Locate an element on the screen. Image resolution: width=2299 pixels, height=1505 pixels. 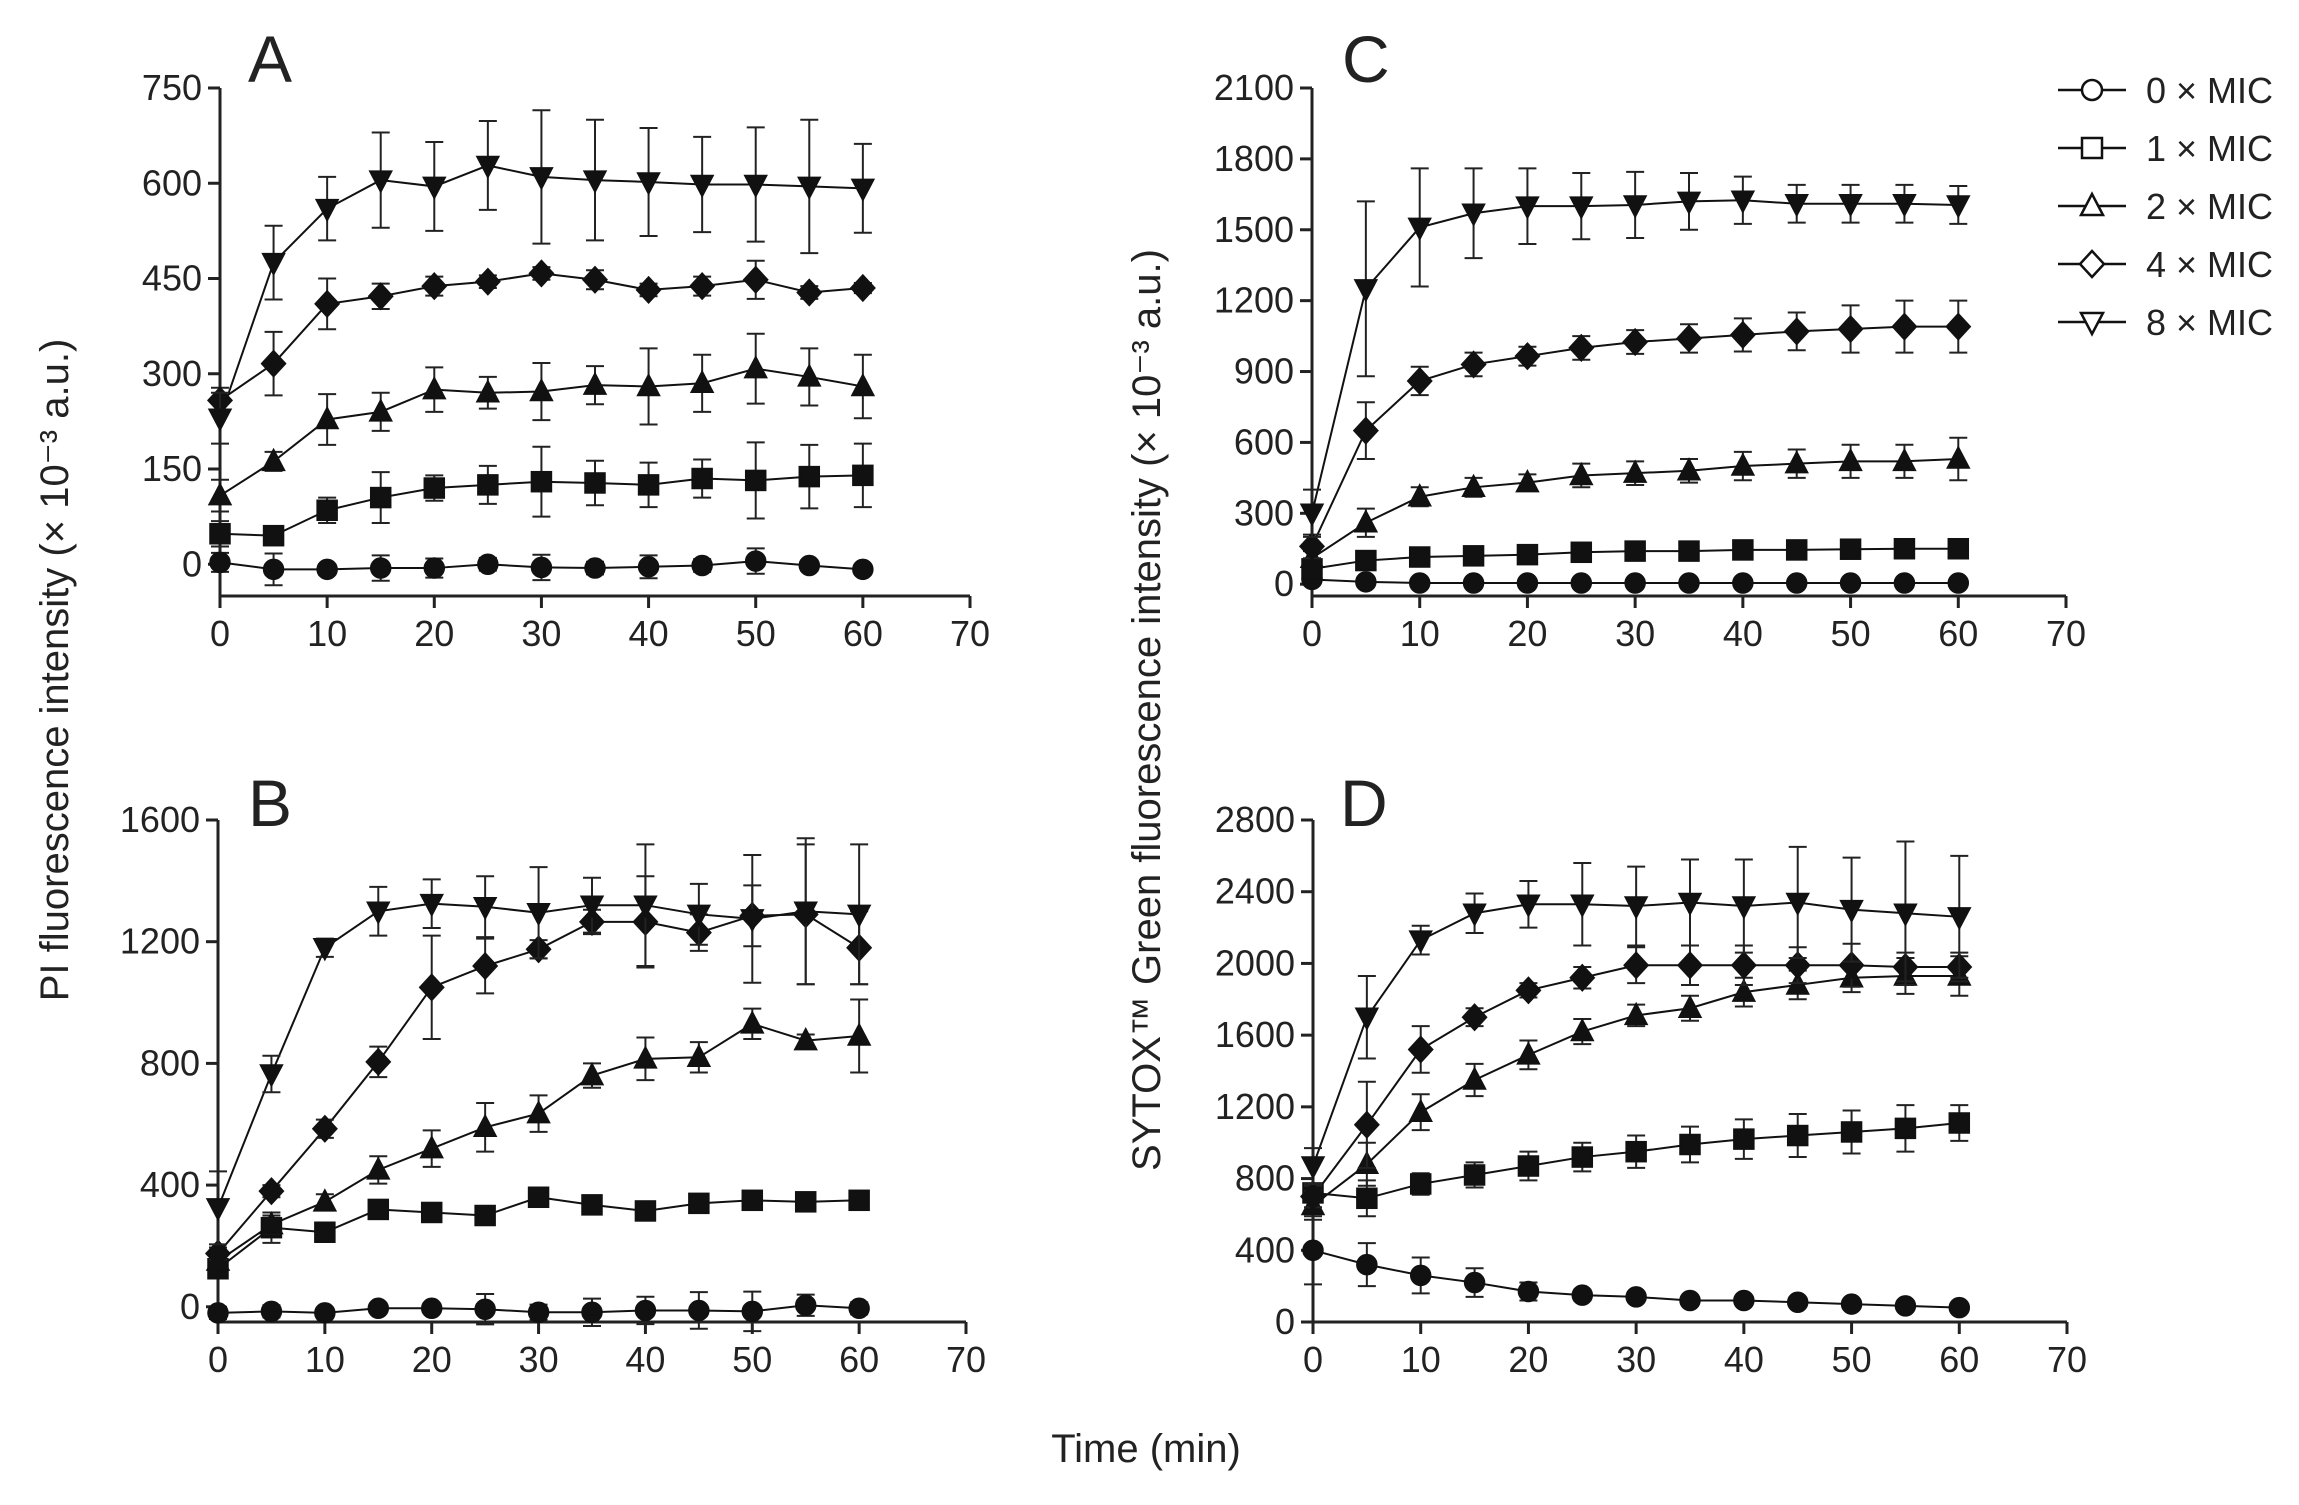
legend-entry: 8 × MIC is located at coordinates (2165, 322).